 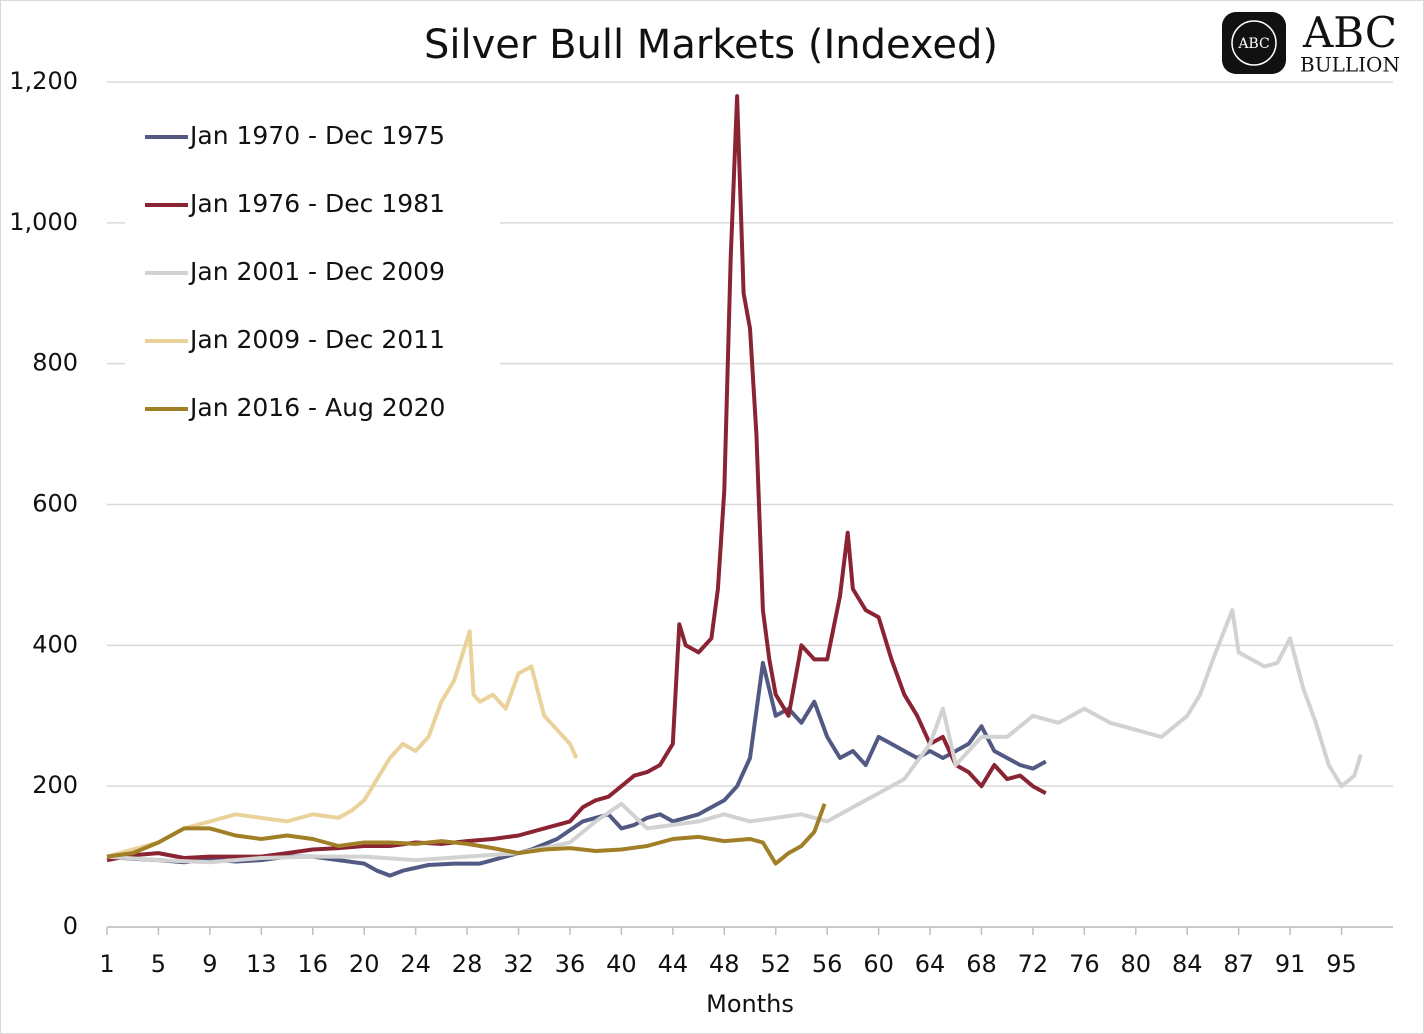 What do you see at coordinates (467, 964) in the screenshot?
I see `x-tick-label: 28` at bounding box center [467, 964].